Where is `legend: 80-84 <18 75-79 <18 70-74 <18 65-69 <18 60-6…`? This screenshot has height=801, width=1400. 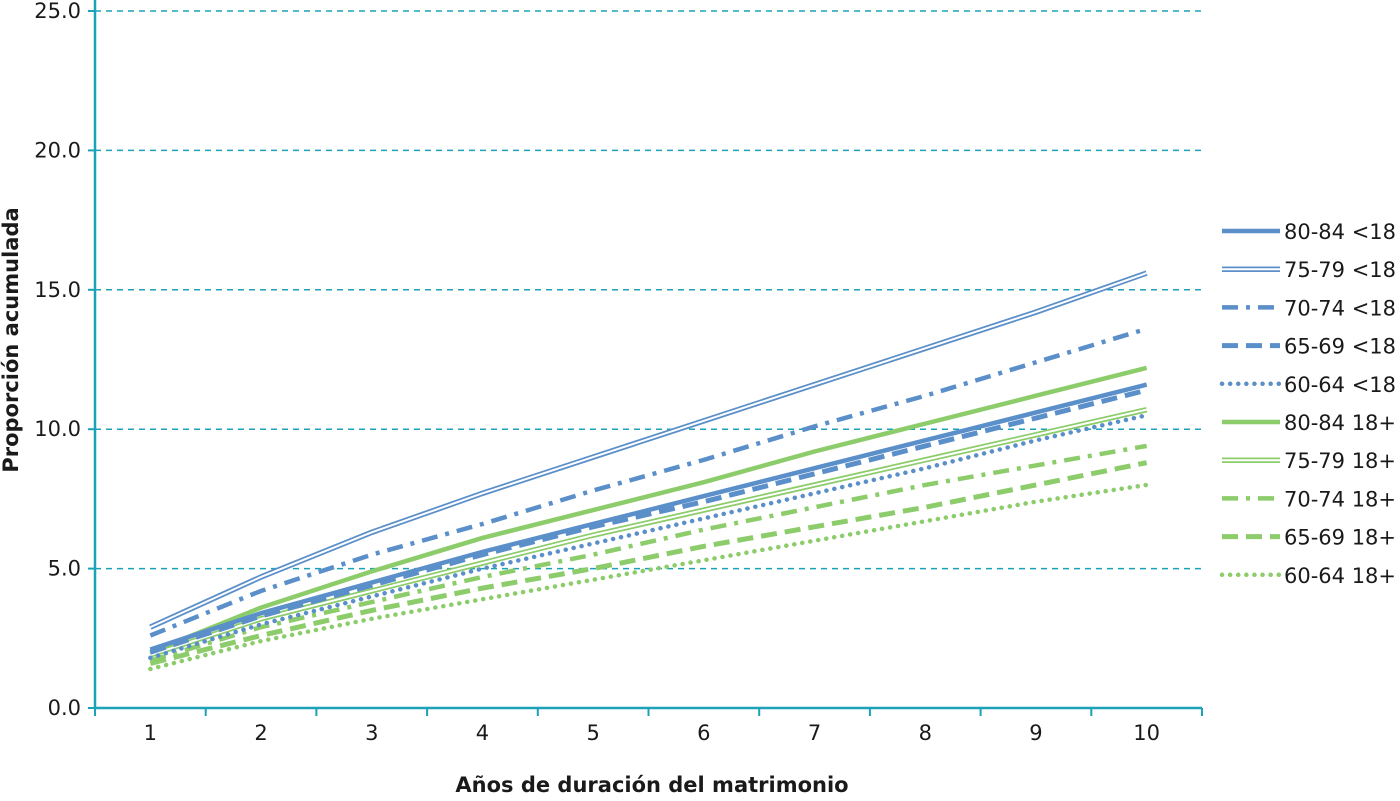
legend: 80-84 <18 75-79 <18 70-74 <18 65-69 <18 60-6… is located at coordinates (1307, 404).